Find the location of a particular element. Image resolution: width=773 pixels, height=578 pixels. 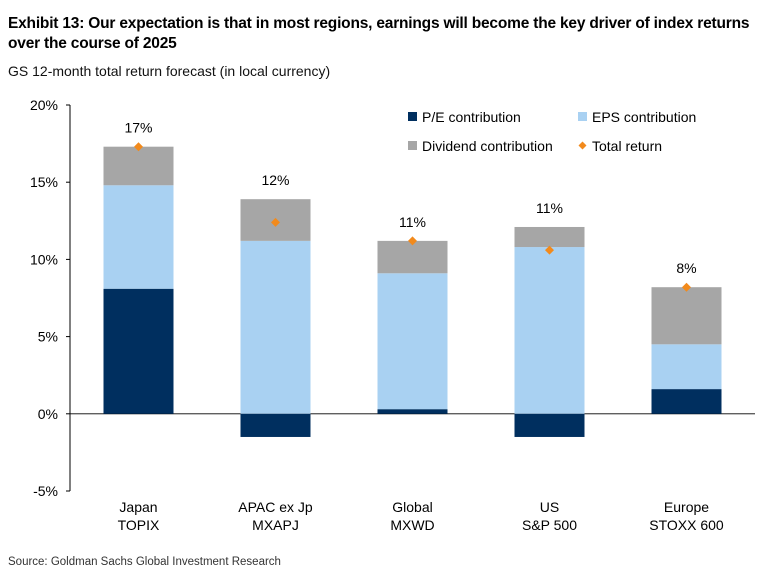

y-tick-label: 5% is located at coordinates (48, 337).